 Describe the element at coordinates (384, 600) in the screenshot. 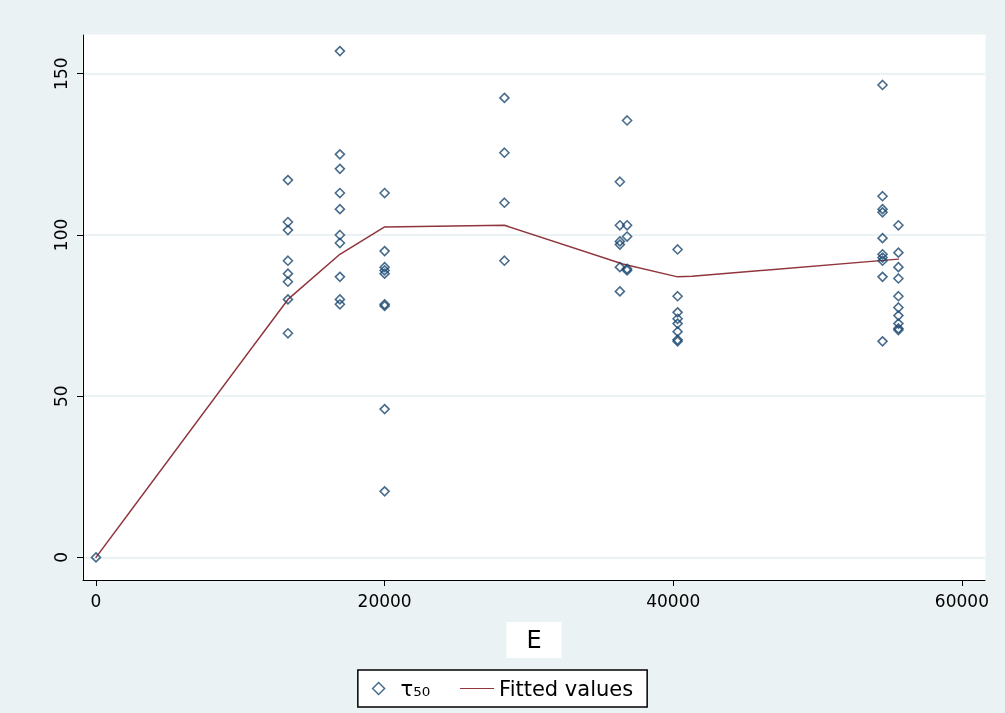

I see `x-tick-label: 20000` at that location.